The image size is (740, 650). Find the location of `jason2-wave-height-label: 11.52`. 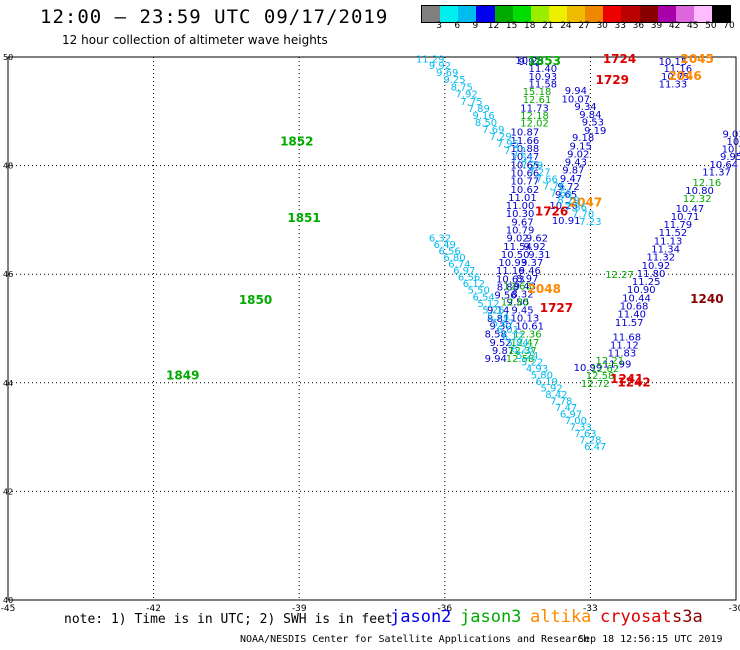

jason2-wave-height-label: 11.52 is located at coordinates (673, 233).